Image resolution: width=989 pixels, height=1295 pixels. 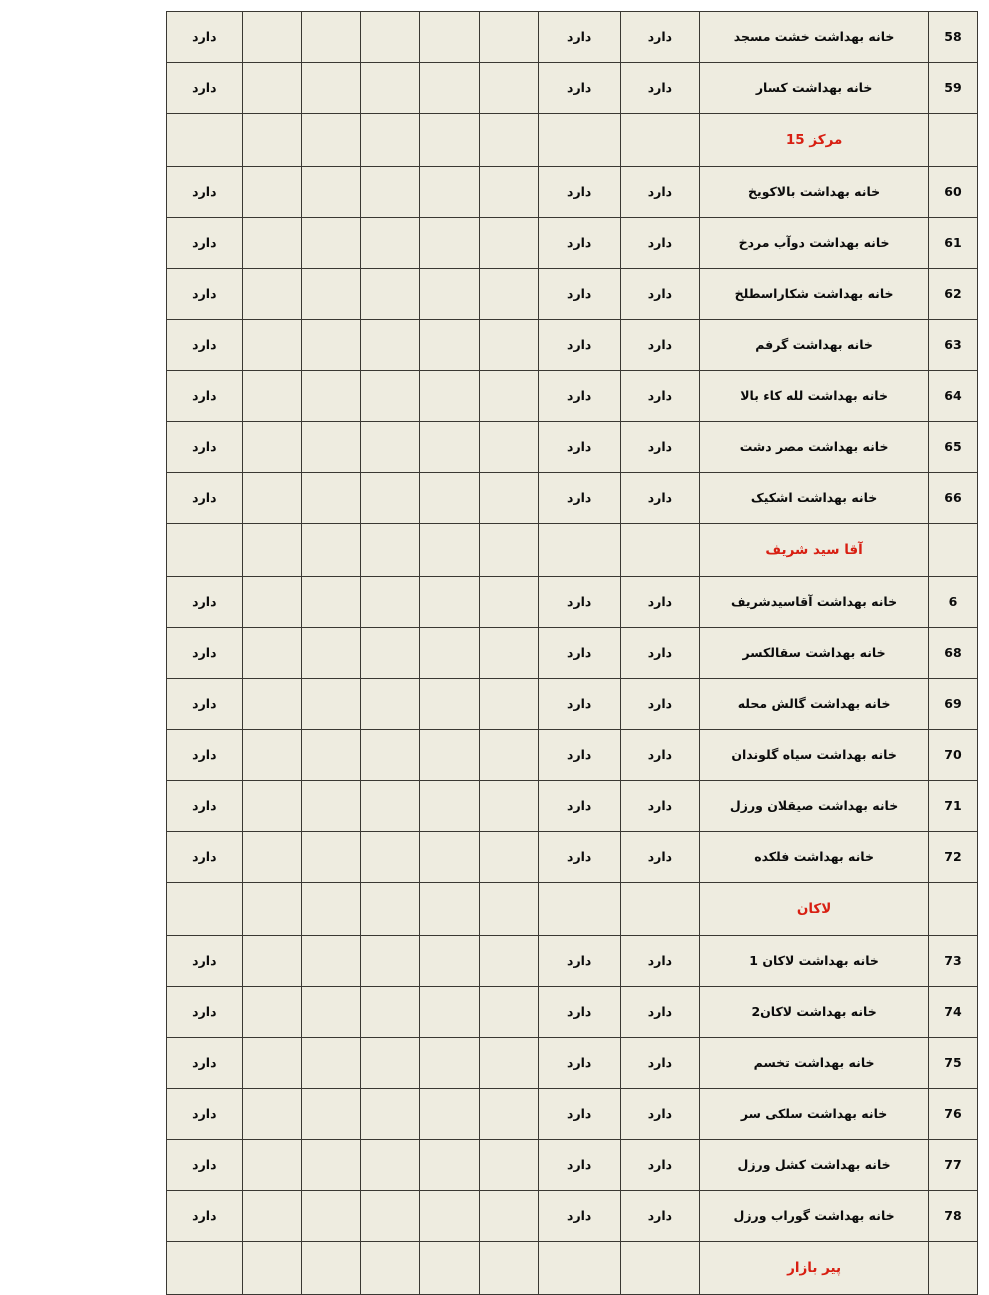 What do you see at coordinates (572, 755) in the screenshot?
I see `table-row: 70 خانه بهداشت سیاه گلوندان دارد دارد دارد` at bounding box center [572, 755].